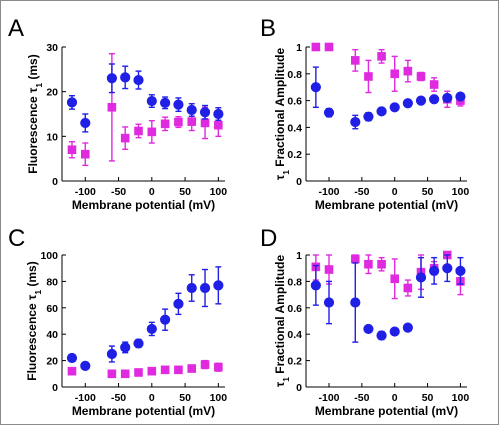 This screenshot has width=499, height=425. What do you see at coordinates (219, 398) in the screenshot?
I see `panel-c-xtick-label-4: 100` at bounding box center [219, 398].